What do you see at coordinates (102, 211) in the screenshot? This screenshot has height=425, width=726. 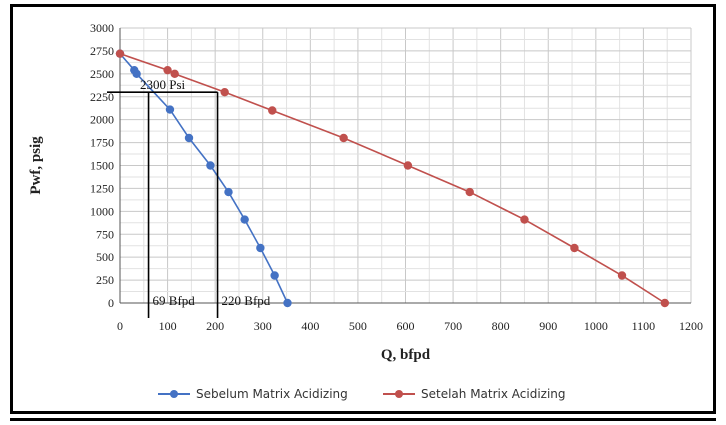 I see `y-tick-label: 1000` at bounding box center [102, 211].